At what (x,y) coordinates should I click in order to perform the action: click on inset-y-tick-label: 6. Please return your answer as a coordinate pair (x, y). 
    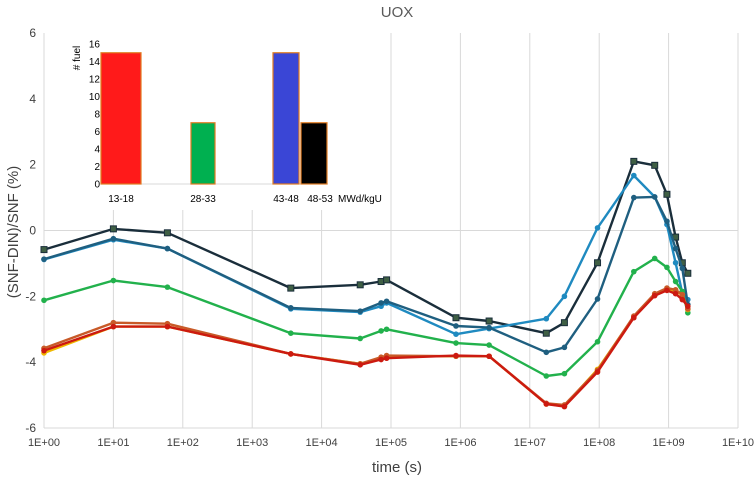
    Looking at the image, I should click on (97, 132).